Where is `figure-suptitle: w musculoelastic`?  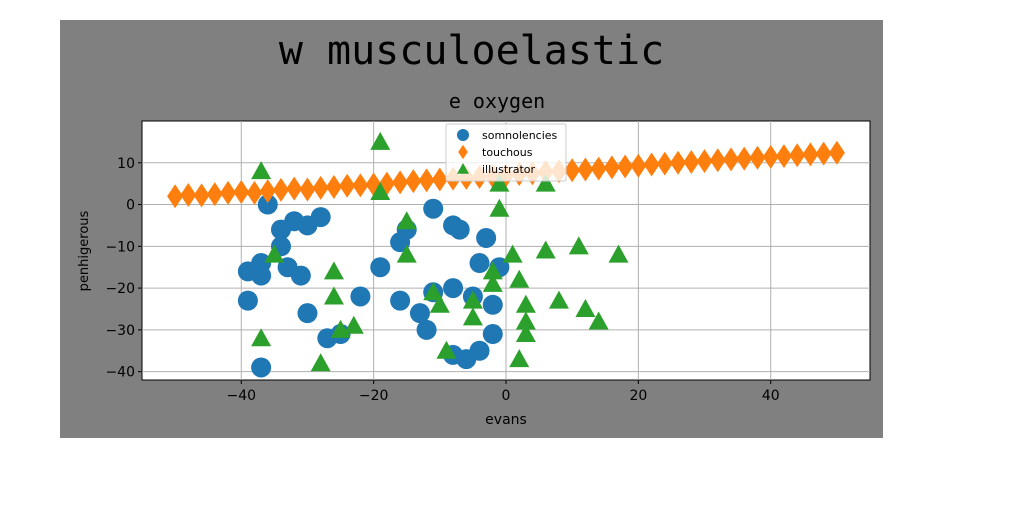 figure-suptitle: w musculoelastic is located at coordinates (471, 51).